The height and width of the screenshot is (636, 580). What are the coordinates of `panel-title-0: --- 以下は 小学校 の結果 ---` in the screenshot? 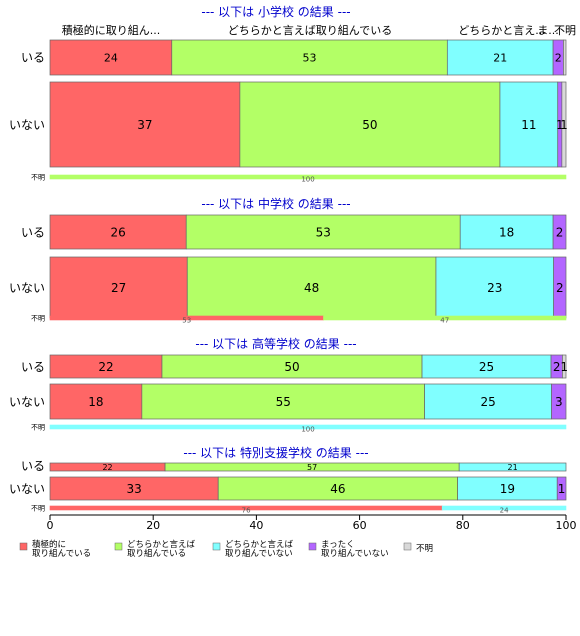 It's located at (275, 11).